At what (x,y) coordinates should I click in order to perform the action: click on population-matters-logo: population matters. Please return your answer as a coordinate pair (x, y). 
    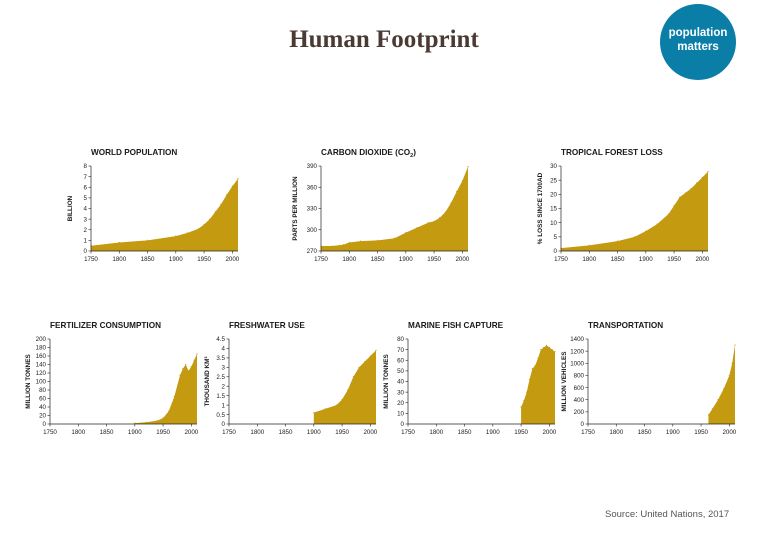
    Looking at the image, I should click on (698, 42).